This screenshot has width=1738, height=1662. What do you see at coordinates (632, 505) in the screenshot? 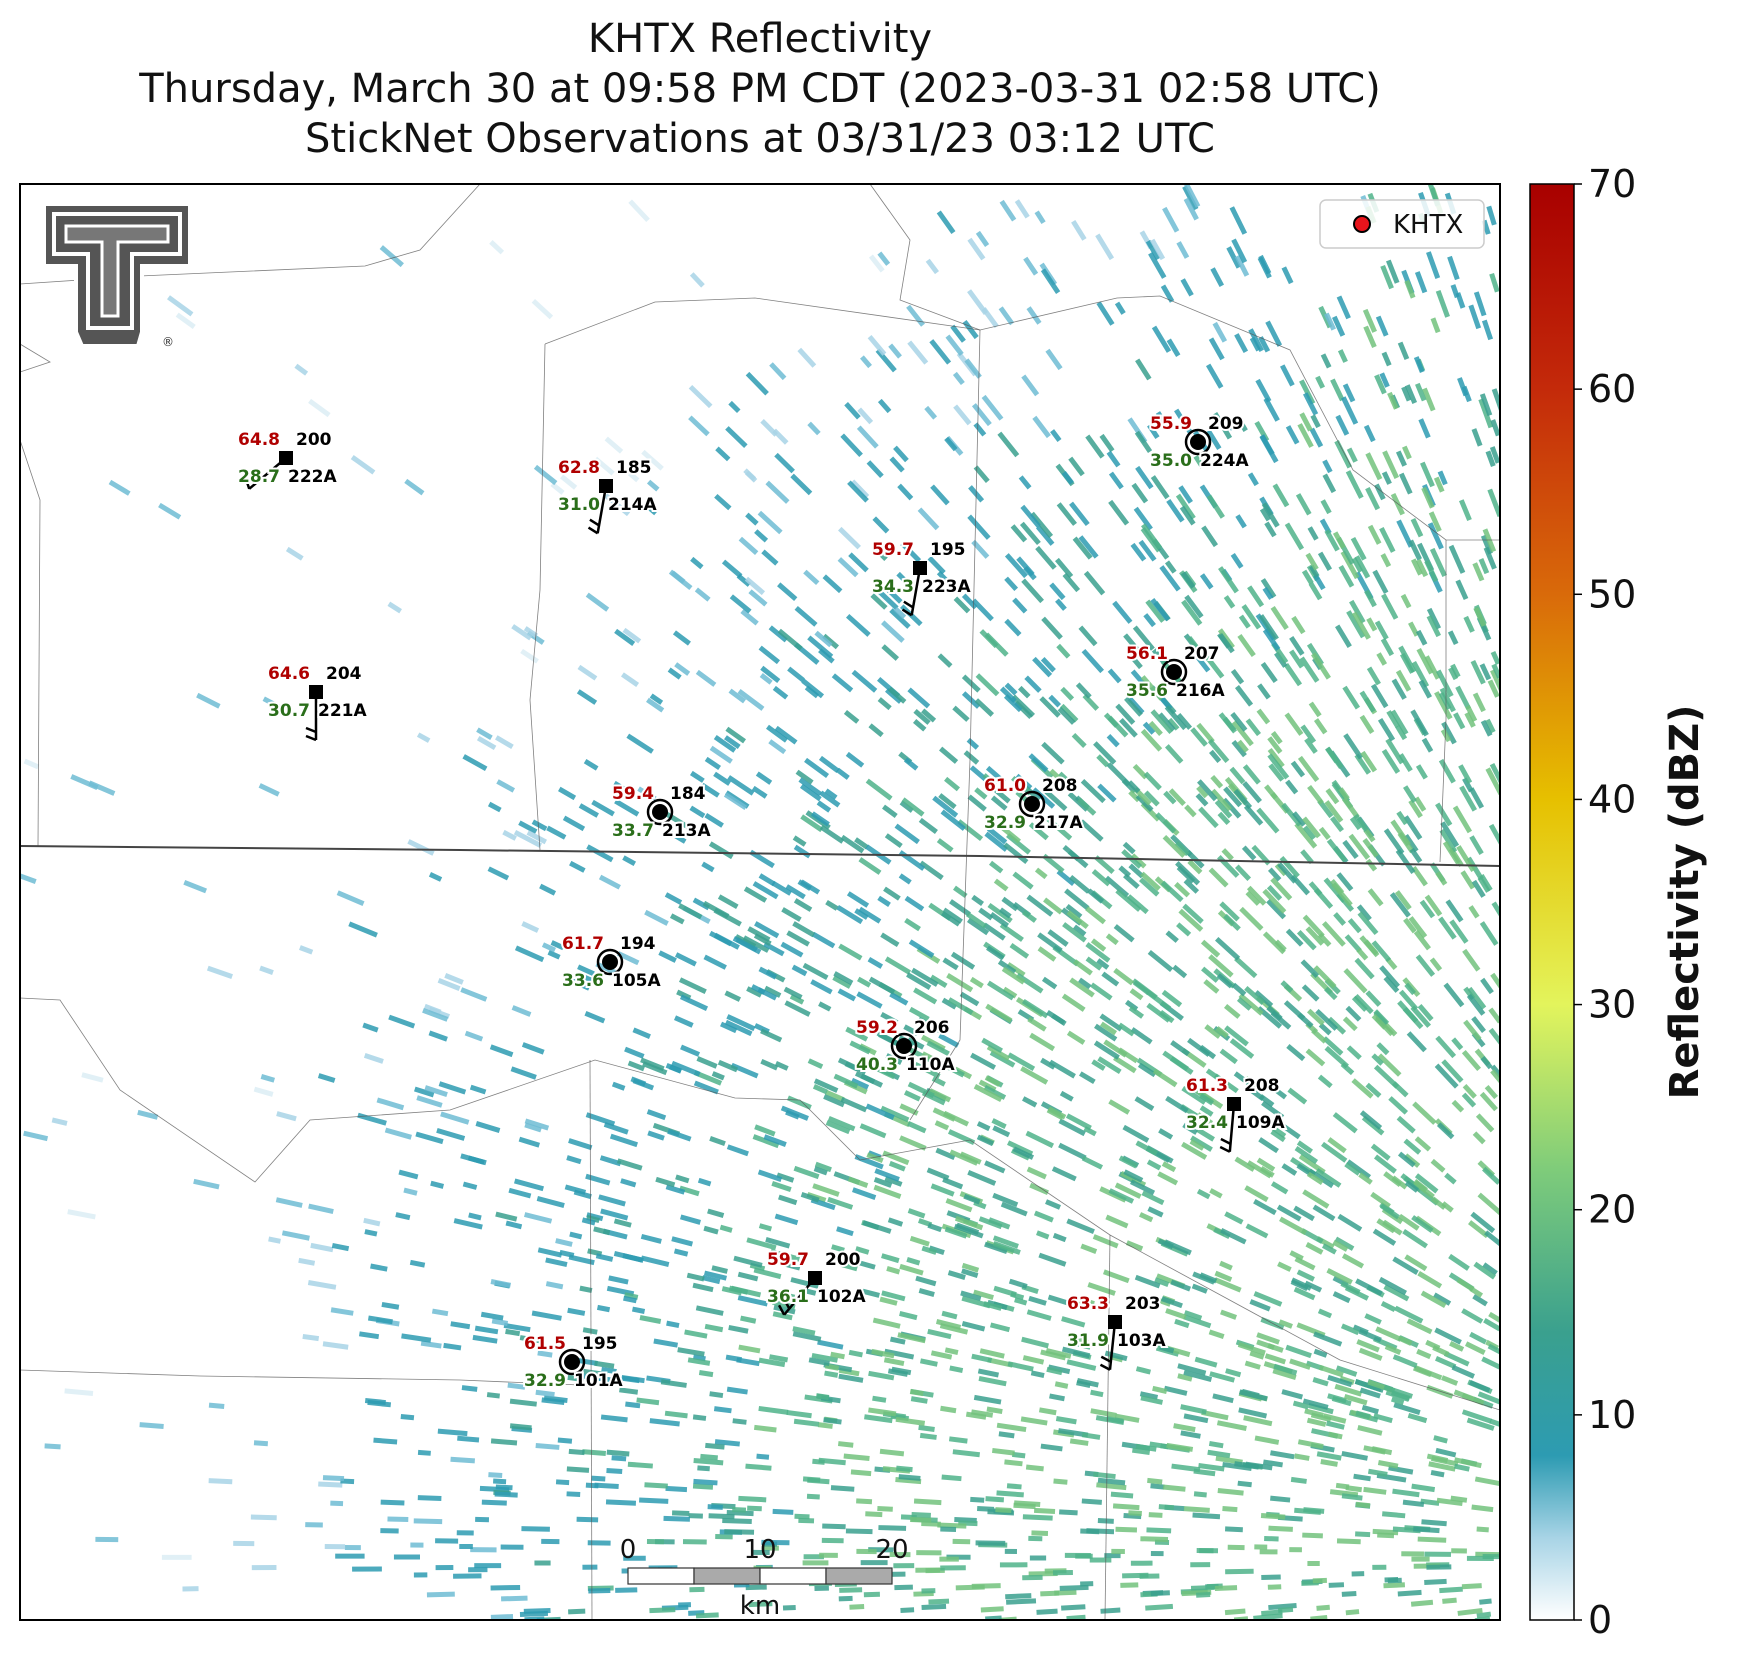
I see `station-id: 214A` at bounding box center [632, 505].